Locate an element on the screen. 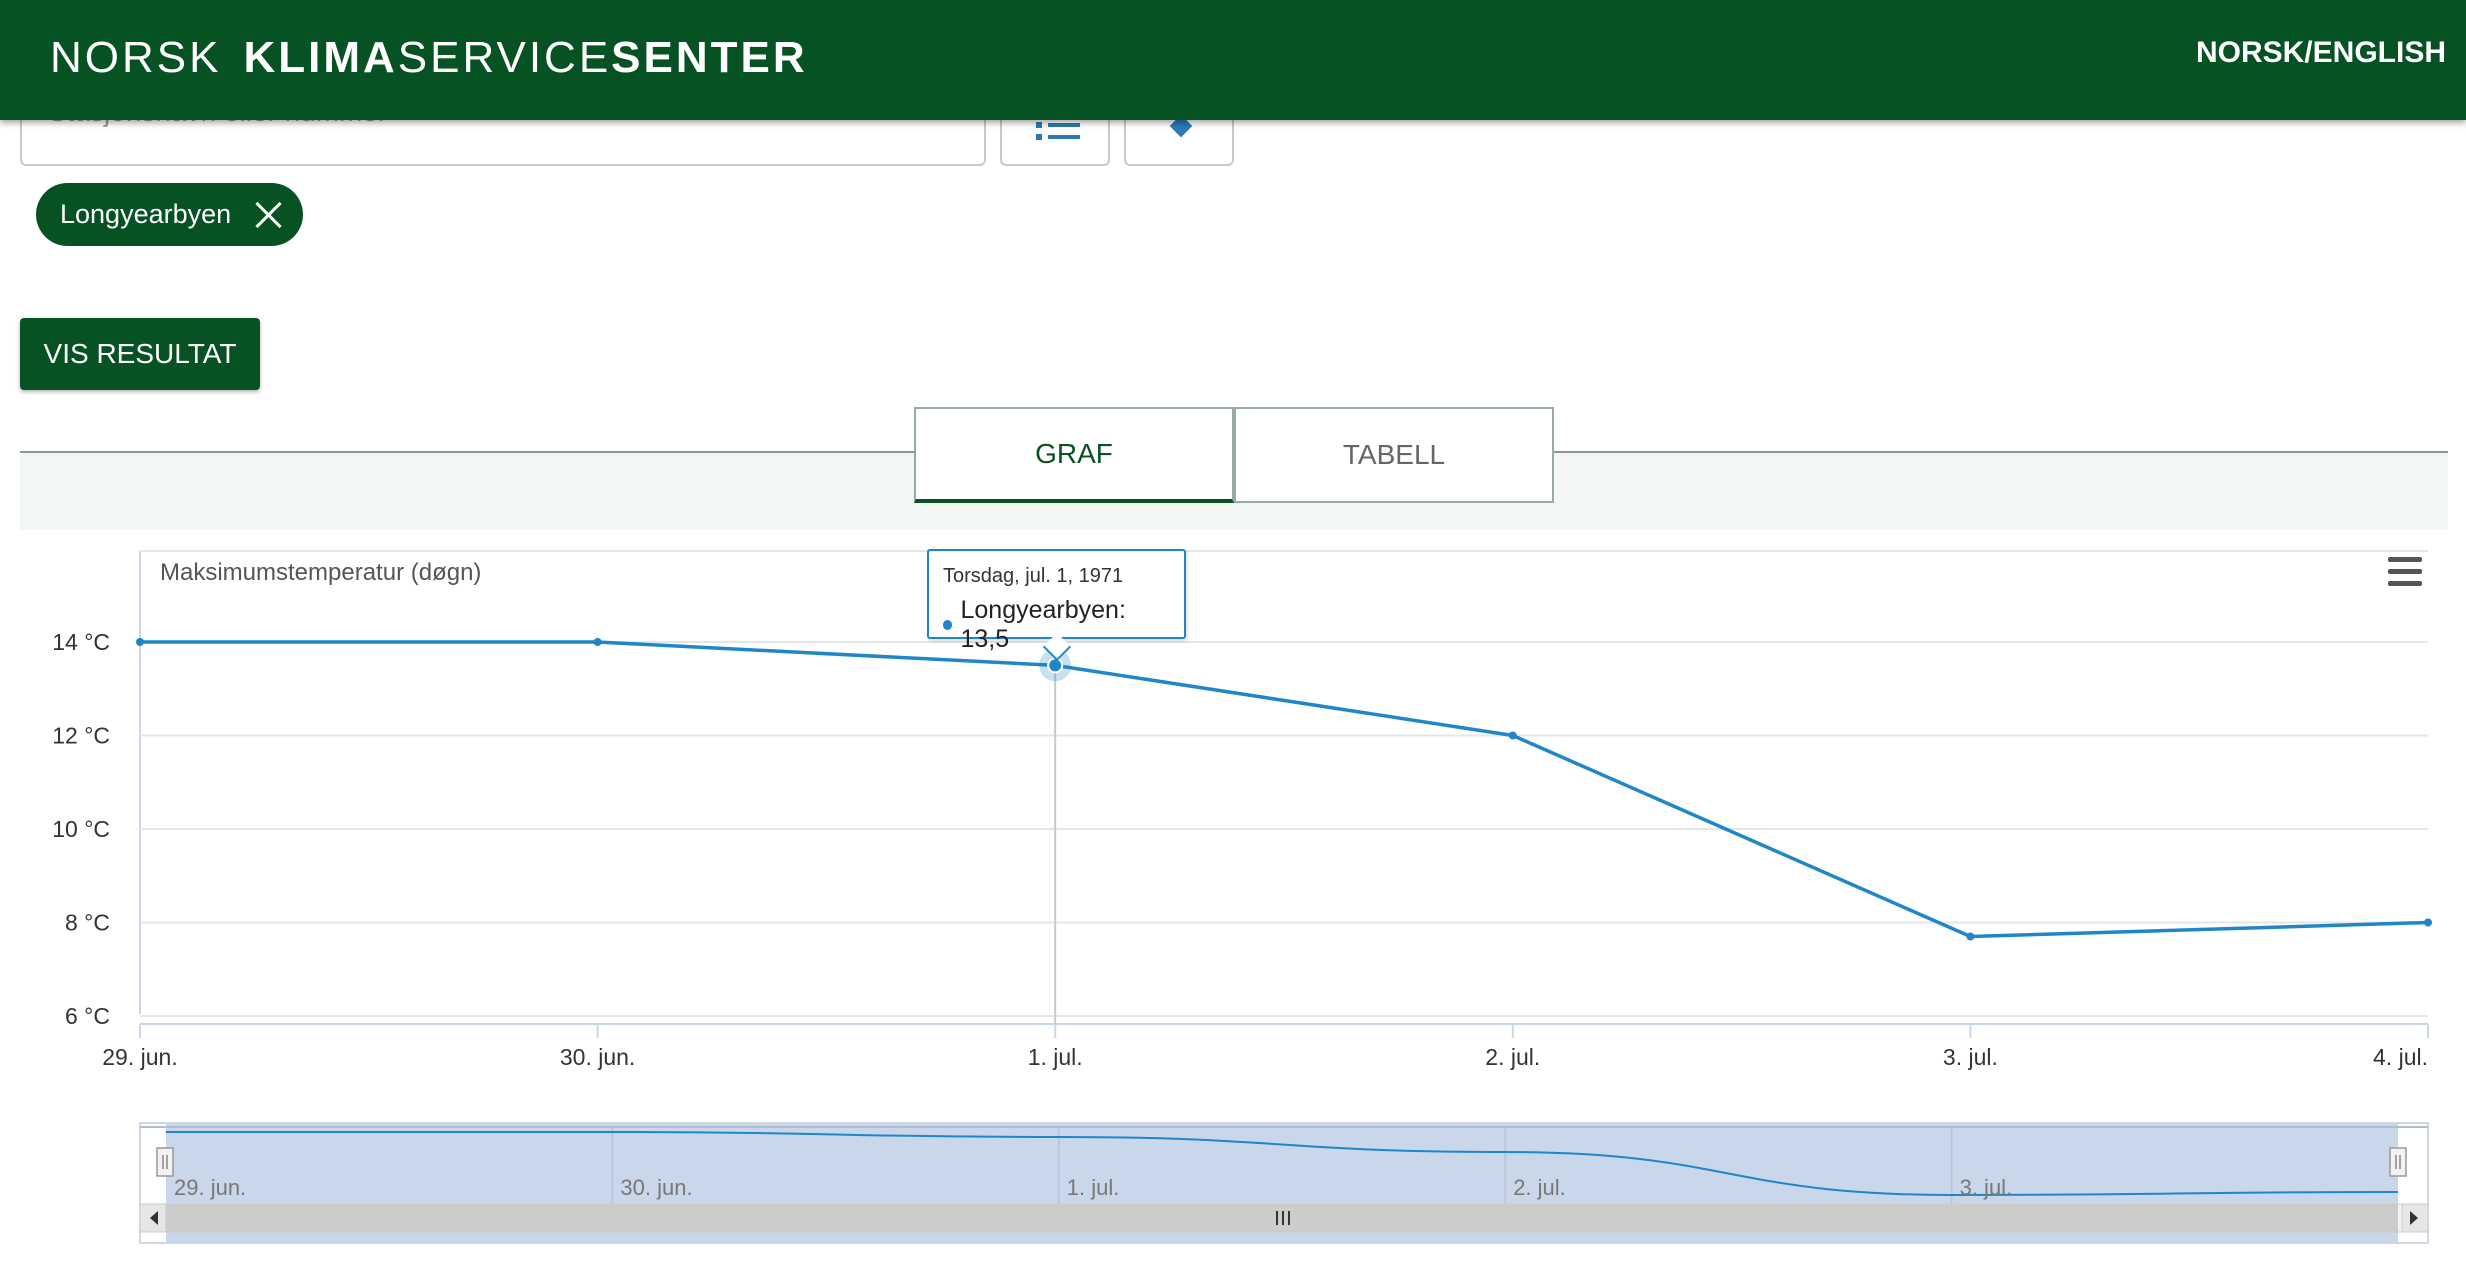 The width and height of the screenshot is (2466, 1266). y-tick-label: 12 °C is located at coordinates (81, 736).